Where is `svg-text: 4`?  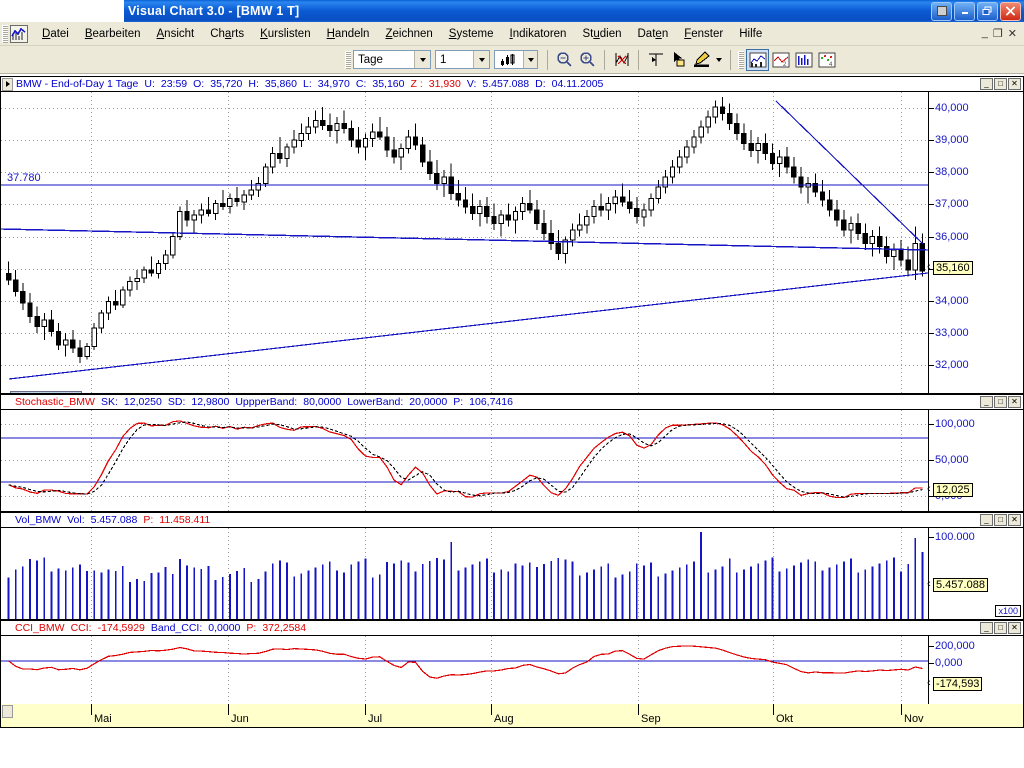 svg-text: 4 is located at coordinates (831, 65).